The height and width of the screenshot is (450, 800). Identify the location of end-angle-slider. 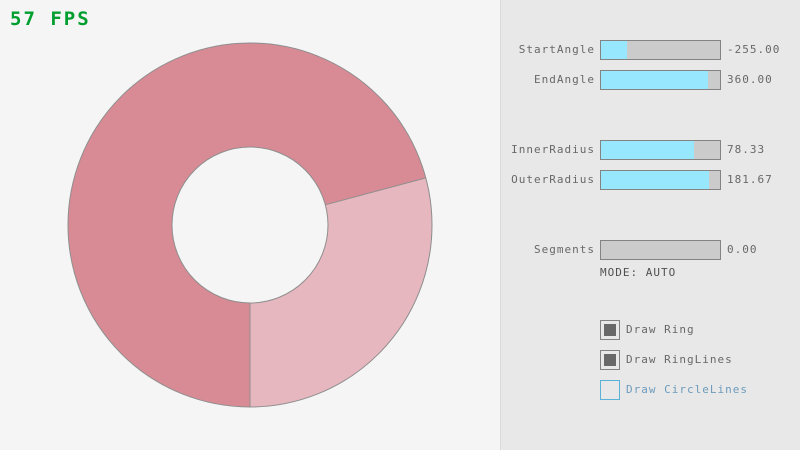
(660, 80).